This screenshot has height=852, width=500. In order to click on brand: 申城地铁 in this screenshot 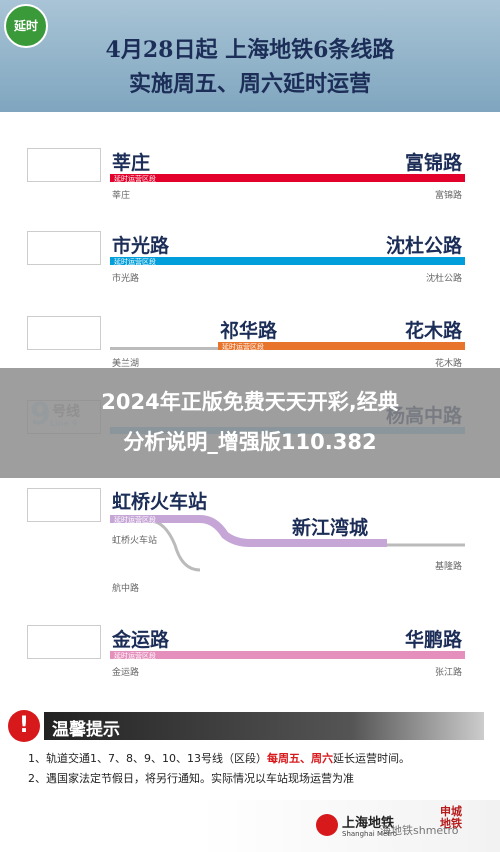, I will do `click(451, 817)`.